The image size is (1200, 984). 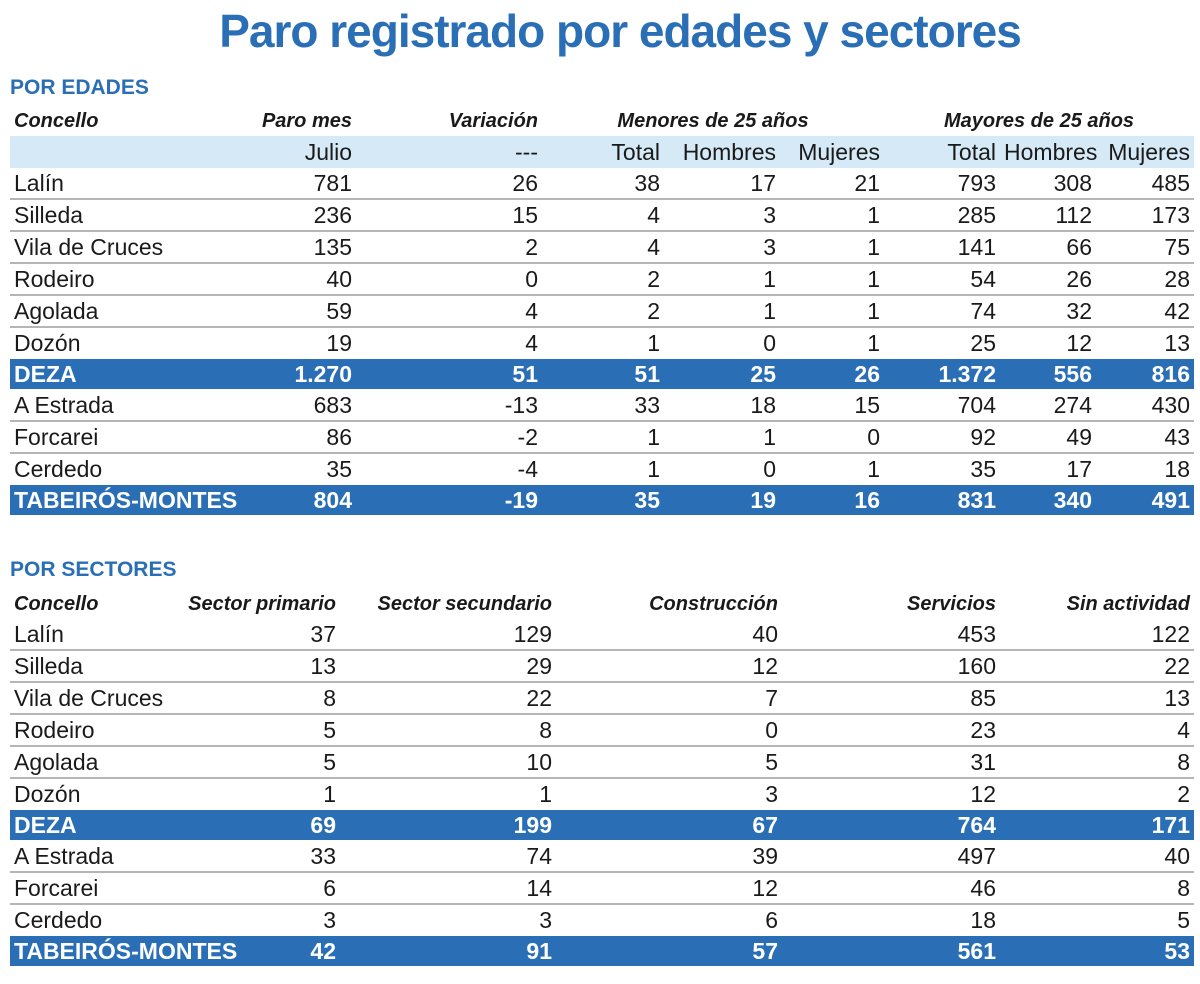 I want to click on value-cell: 793, so click(x=942, y=184).